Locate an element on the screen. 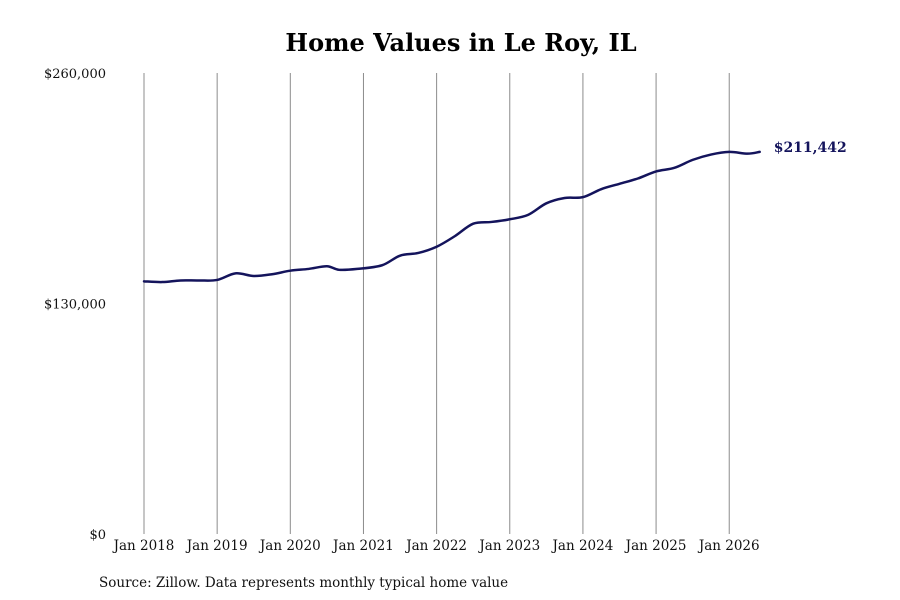 The image size is (900, 600). x-tick-label: Jan 2025 is located at coordinates (655, 546).